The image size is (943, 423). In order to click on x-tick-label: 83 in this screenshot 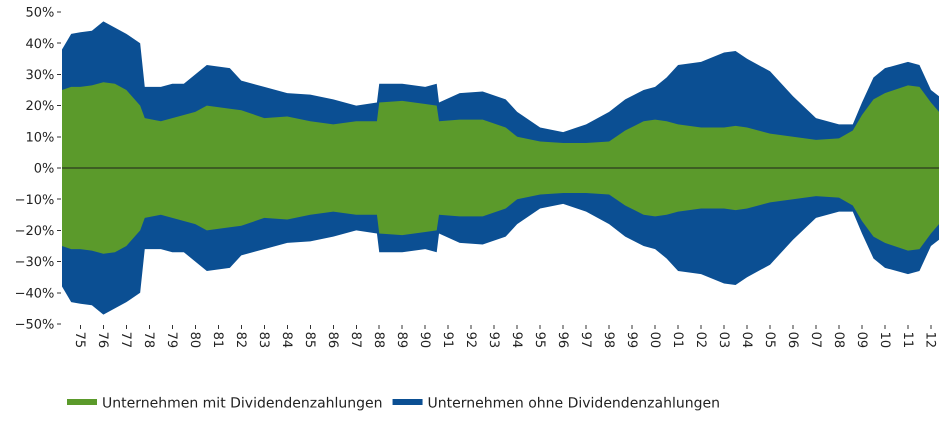, I will do `click(264, 340)`.